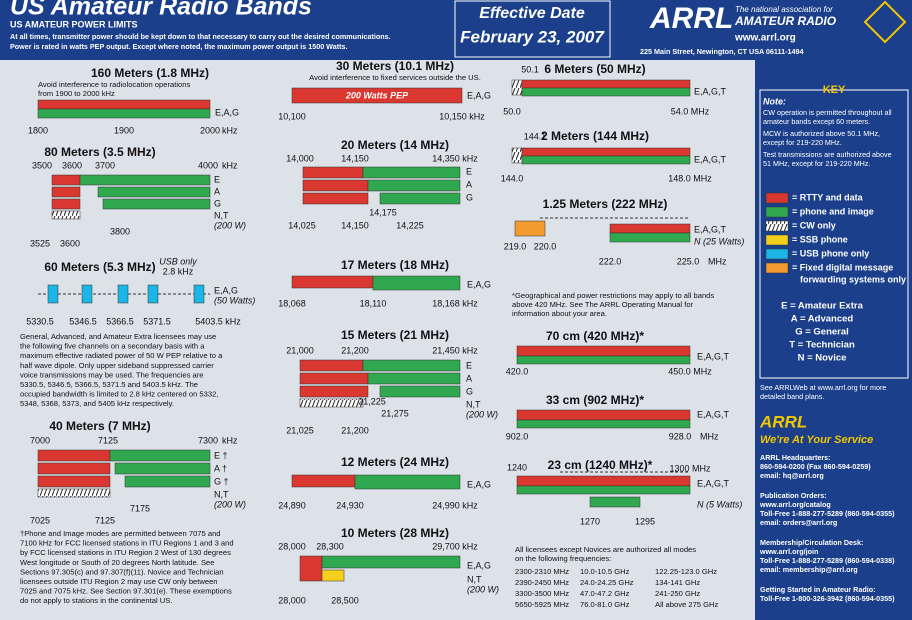 The image size is (912, 620). What do you see at coordinates (355, 225) in the screenshot?
I see `label: 14,150` at bounding box center [355, 225].